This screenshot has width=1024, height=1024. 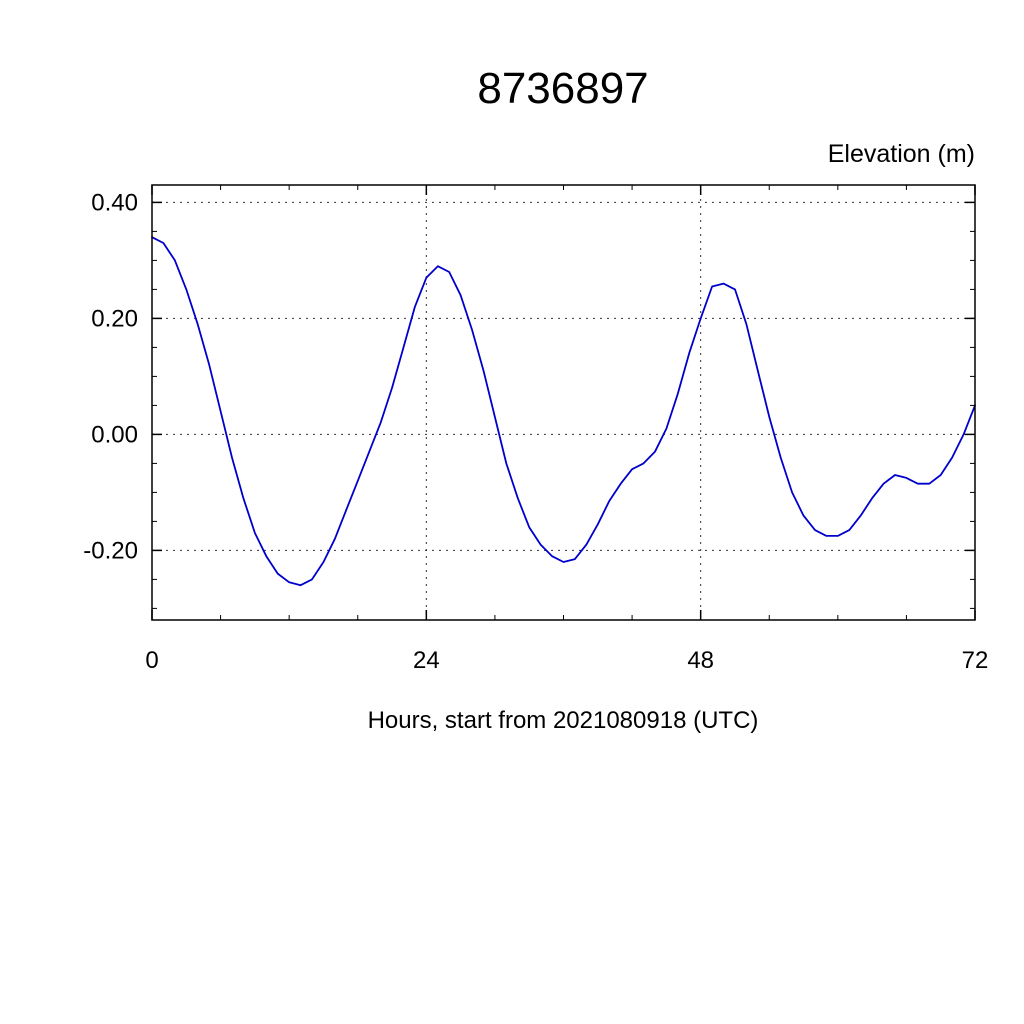 What do you see at coordinates (562, 88) in the screenshot?
I see `chart-title: 8736897` at bounding box center [562, 88].